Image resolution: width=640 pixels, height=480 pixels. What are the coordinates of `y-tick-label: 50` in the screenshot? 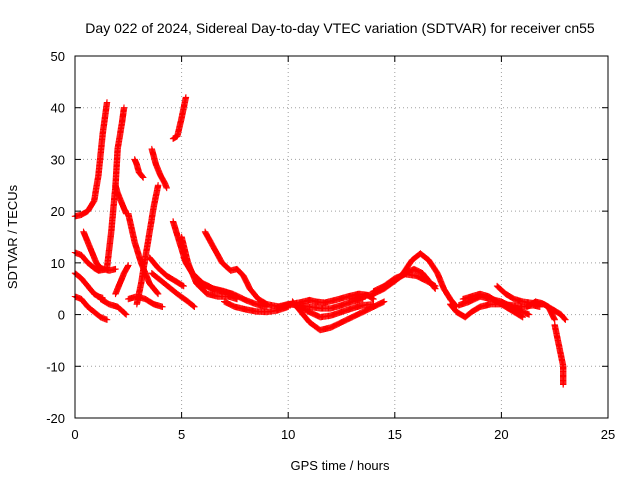 It's located at (58, 56).